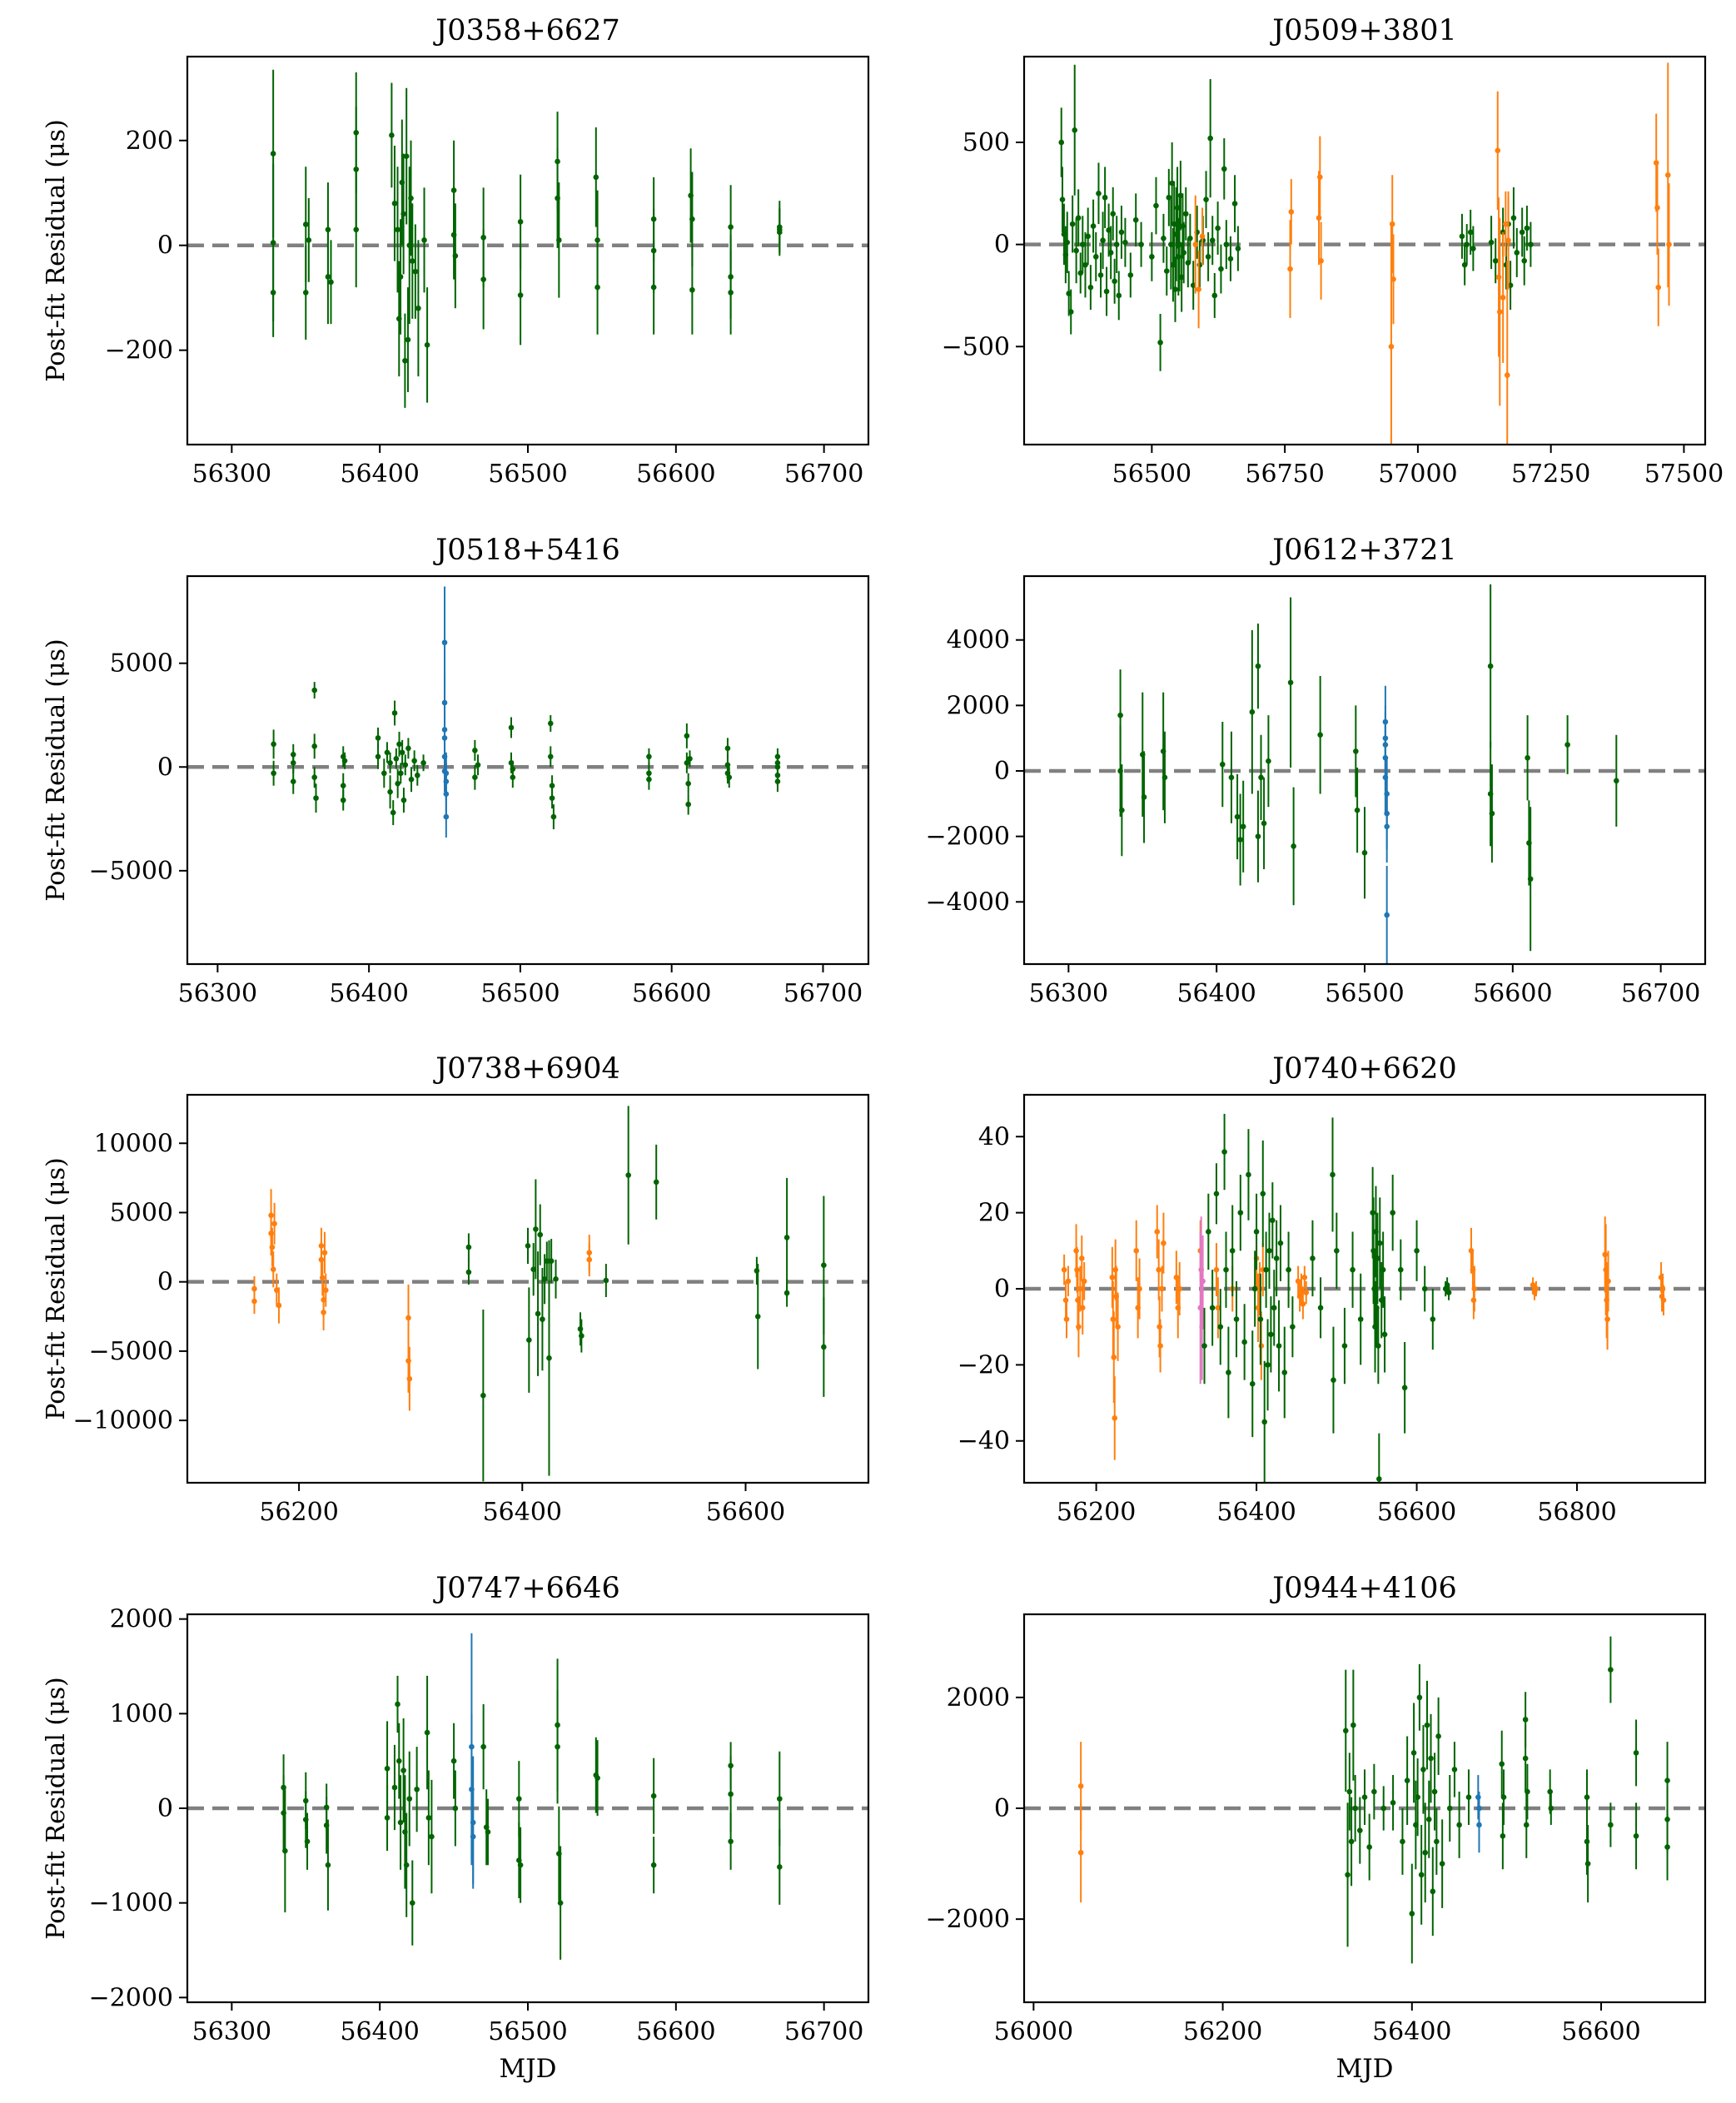  I want to click on y-tick-label: −2000, so click(131, 1997).